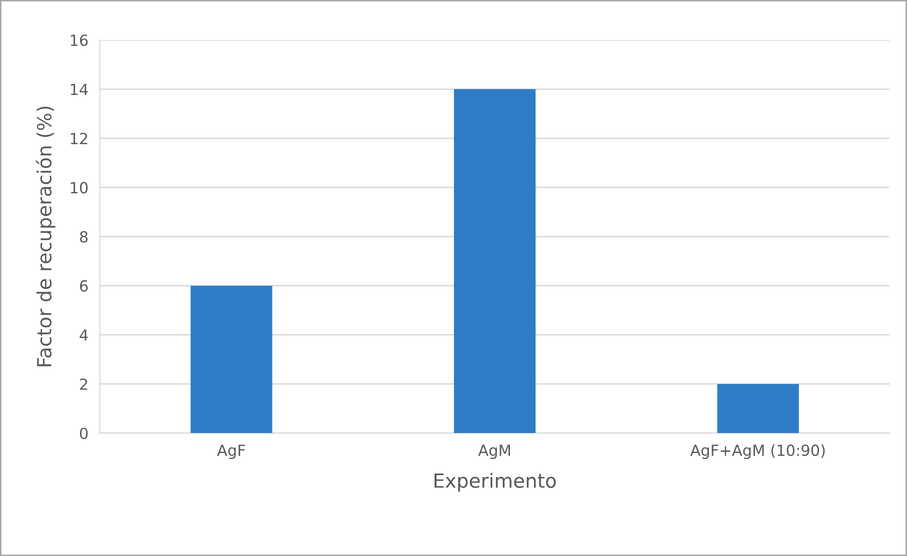  Describe the element at coordinates (757, 452) in the screenshot. I see `x-tick-label: AgF+AgM (10:90)` at that location.